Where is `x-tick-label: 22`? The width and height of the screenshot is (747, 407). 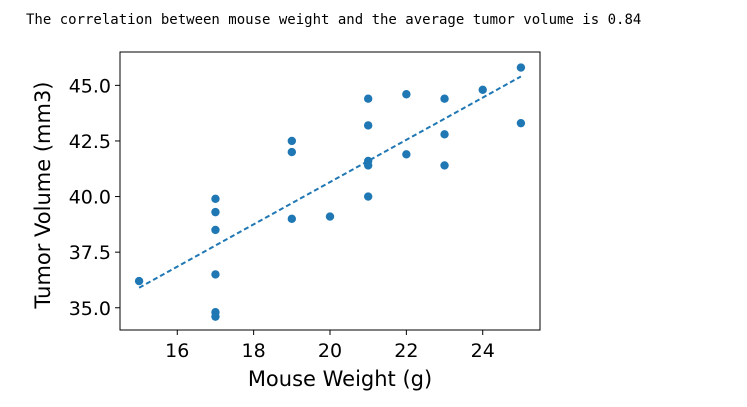 x-tick-label: 22 is located at coordinates (406, 351).